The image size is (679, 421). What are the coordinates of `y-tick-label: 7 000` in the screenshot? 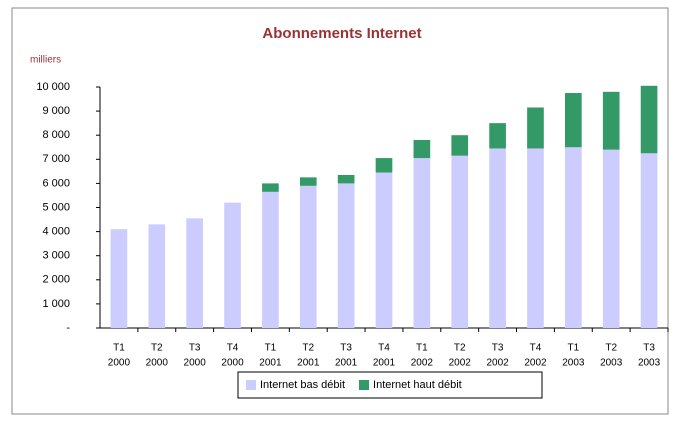 It's located at (56, 159).